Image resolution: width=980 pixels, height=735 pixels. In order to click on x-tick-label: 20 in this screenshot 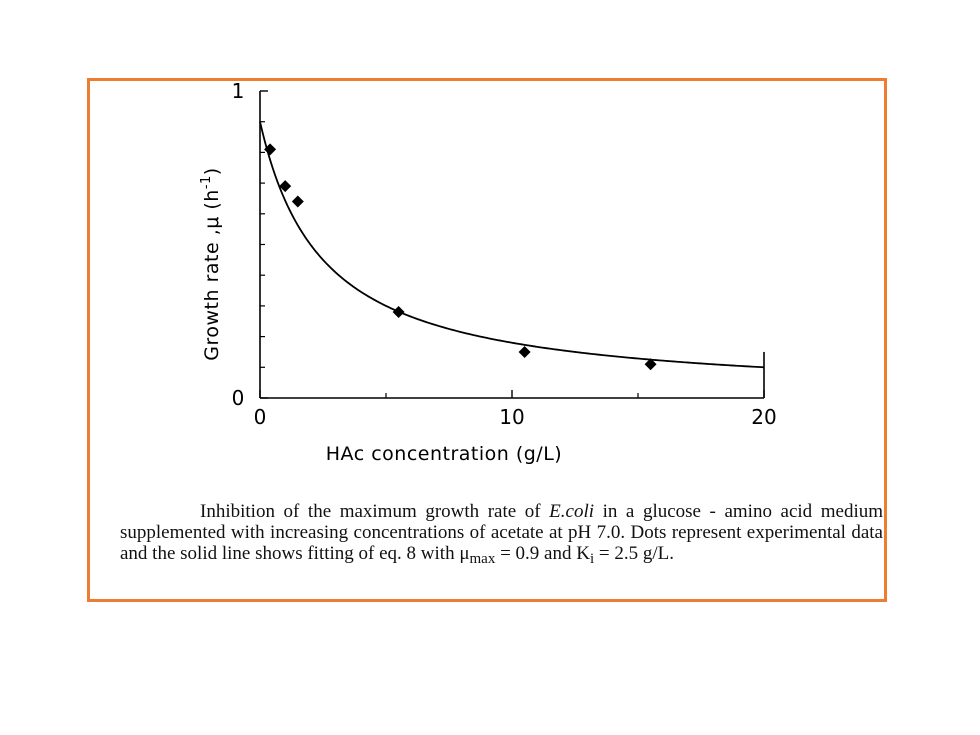, I will do `click(763, 417)`.